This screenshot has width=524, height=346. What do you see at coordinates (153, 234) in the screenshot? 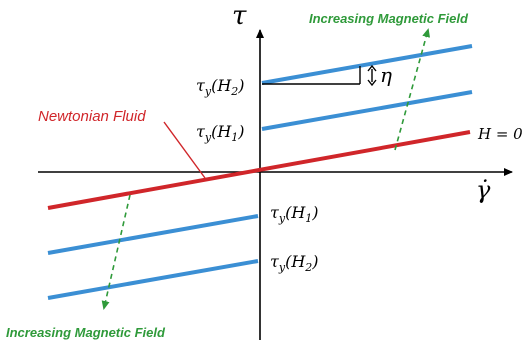
I see `bingham-line-neg-h1` at bounding box center [153, 234].